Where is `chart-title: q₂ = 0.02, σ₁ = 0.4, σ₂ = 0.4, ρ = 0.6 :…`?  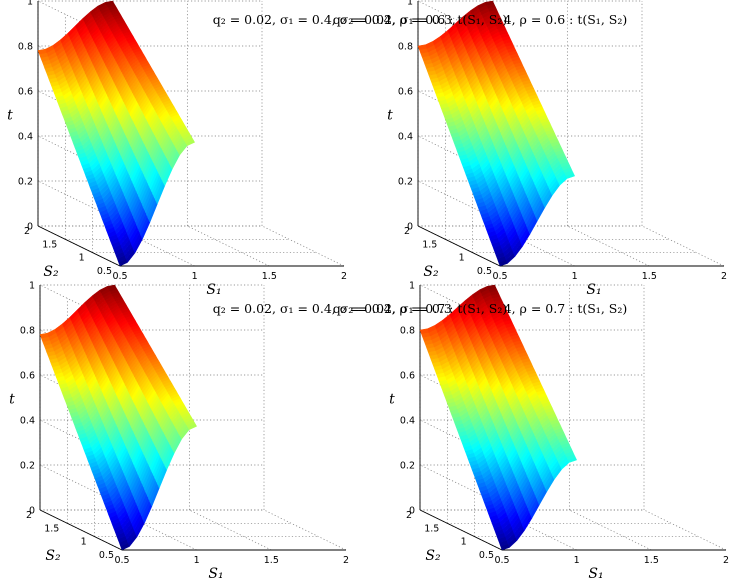
chart-title: q₂ = 0.02, σ₁ = 0.4, σ₂ = 0.4, ρ = 0.6 :… is located at coordinates (360, 19).